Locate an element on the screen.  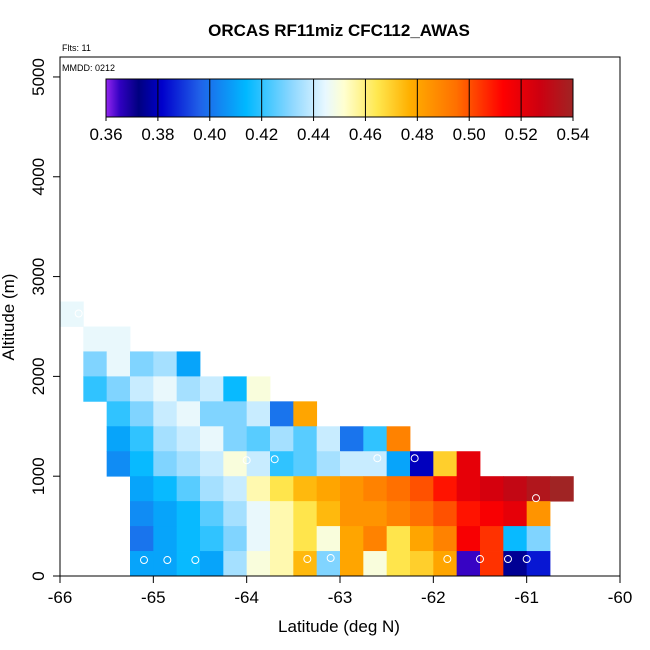
y-tick-label: 3000 is located at coordinates (38, 277).